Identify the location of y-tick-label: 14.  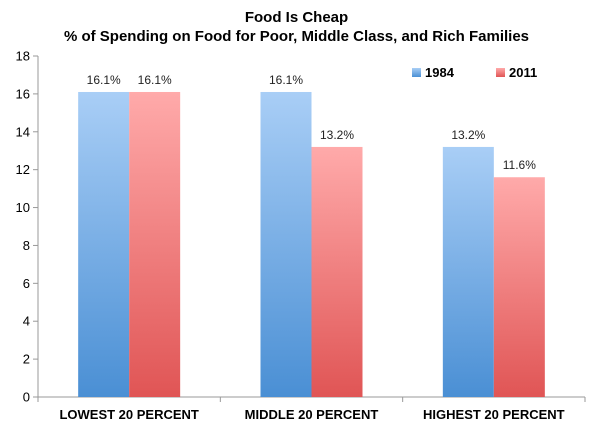
(23, 131).